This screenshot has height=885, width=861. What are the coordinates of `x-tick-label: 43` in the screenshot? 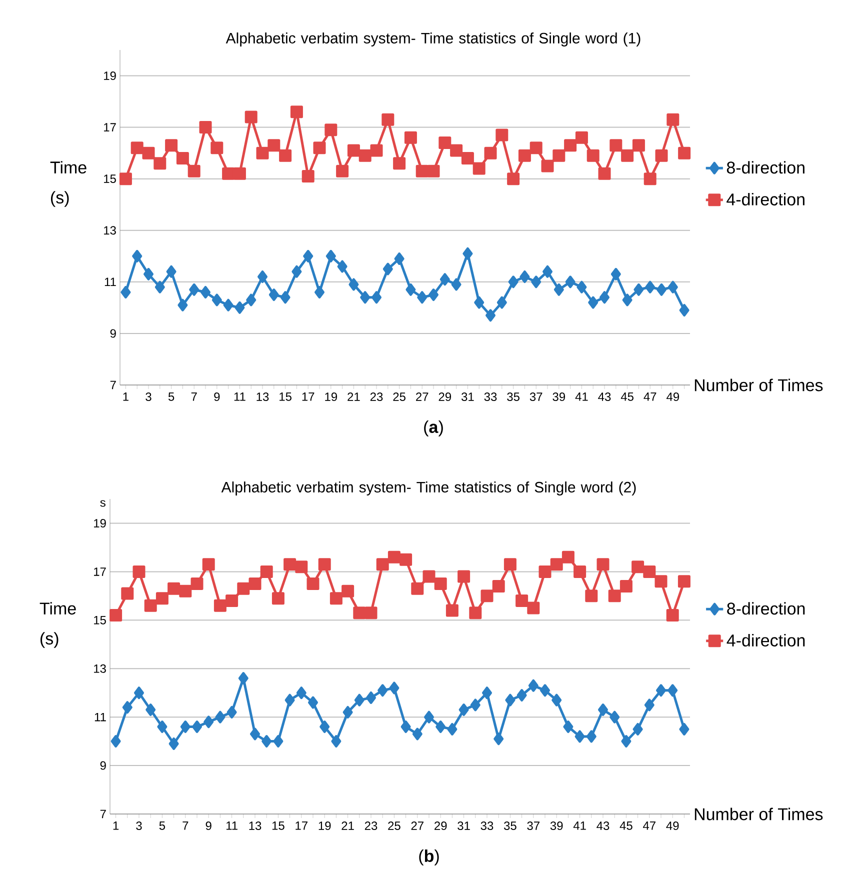 It's located at (604, 397).